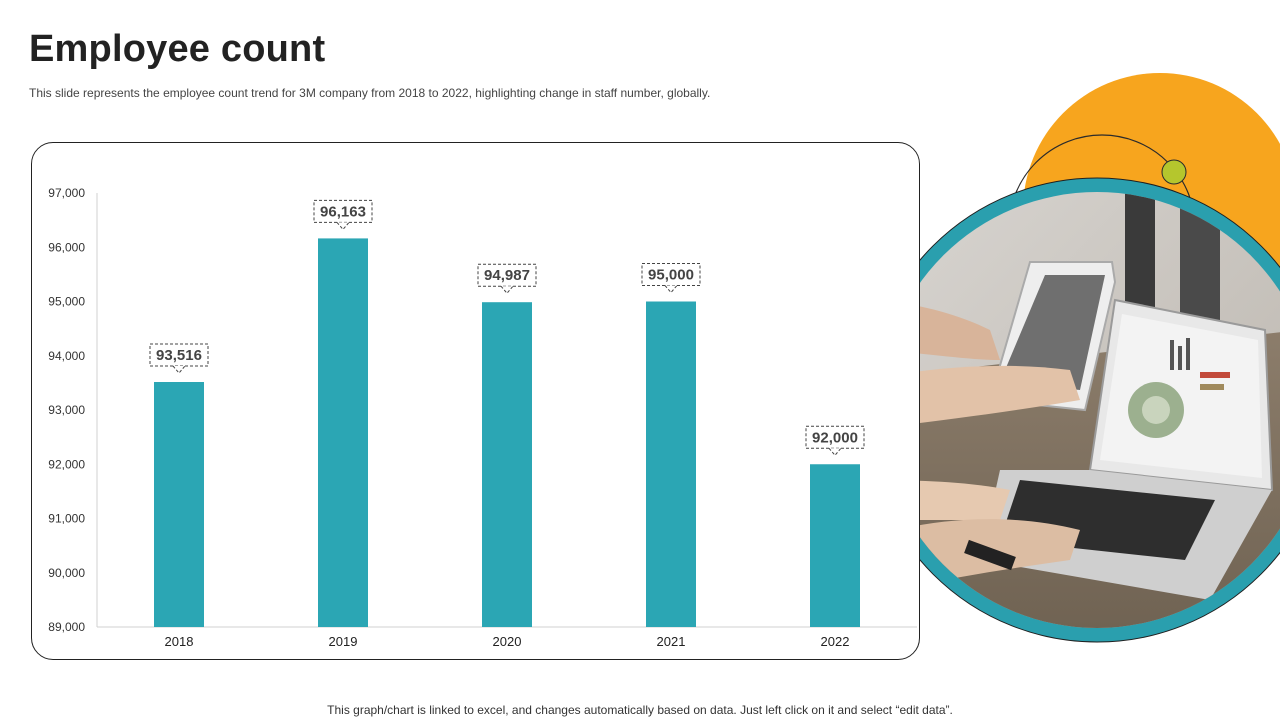 This screenshot has width=1280, height=720. Describe the element at coordinates (66, 302) in the screenshot. I see `y-tick-label: 95,000` at that location.